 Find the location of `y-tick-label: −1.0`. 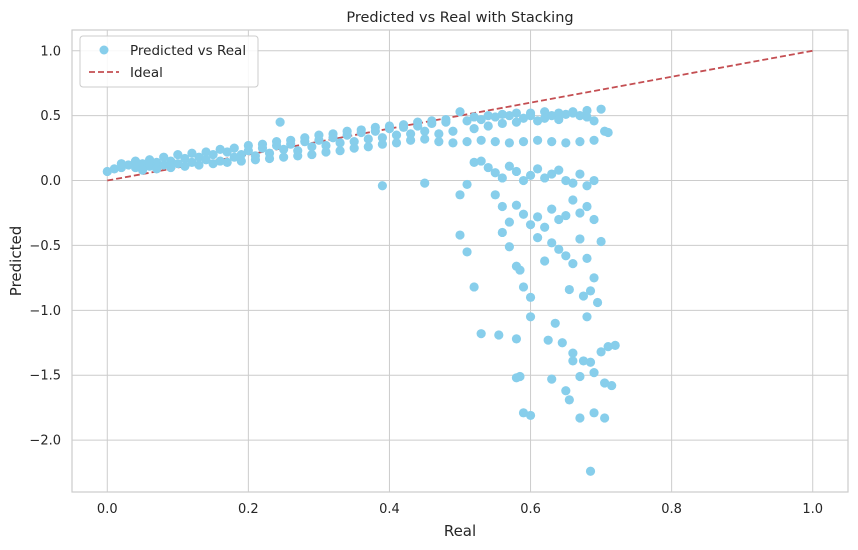

y-tick-label: −1.0 is located at coordinates (45, 311).